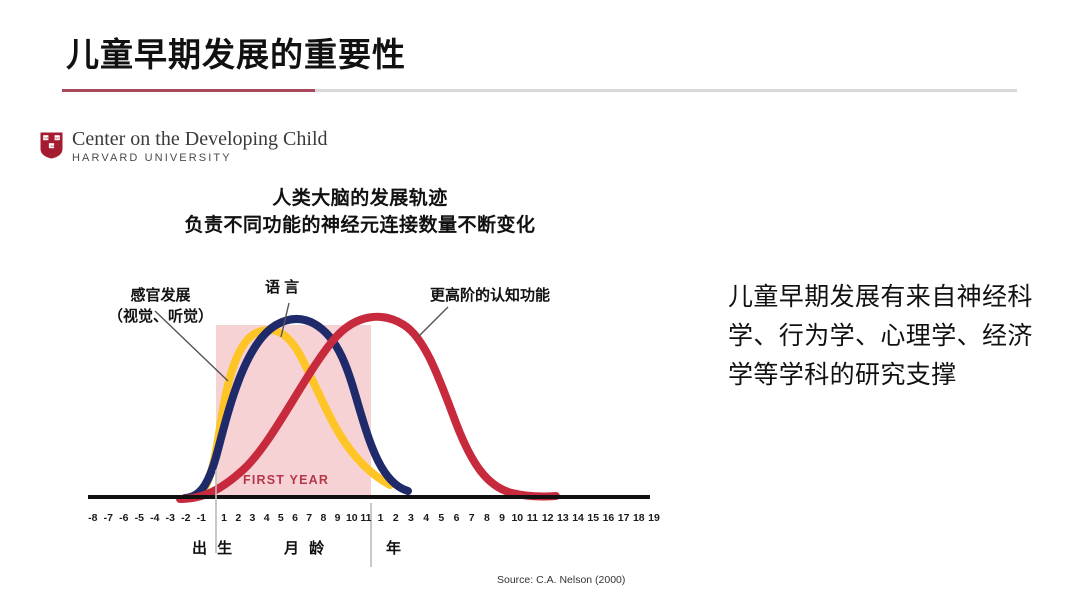 Image resolution: width=1080 pixels, height=608 pixels. I want to click on axis-group-months: 月 龄, so click(306, 548).